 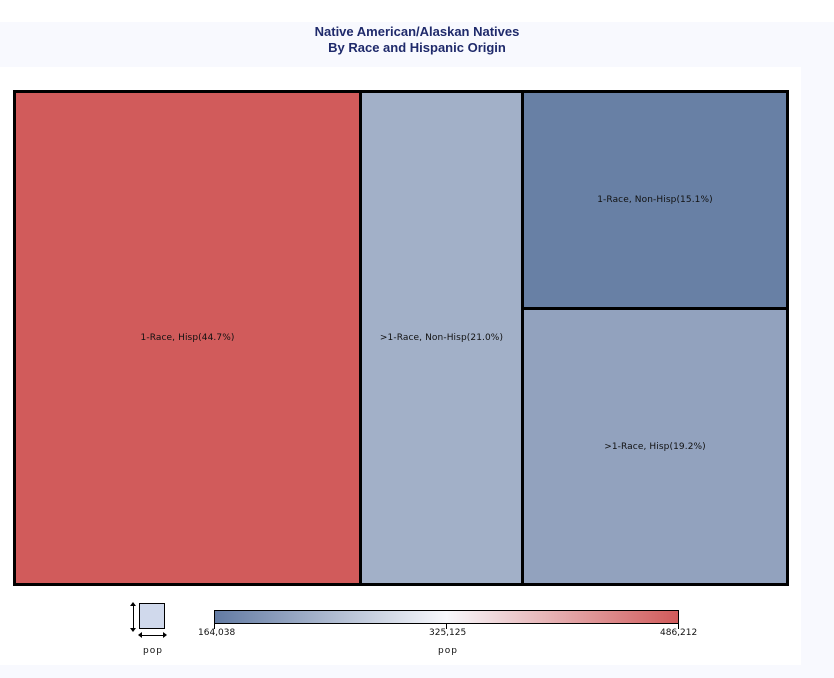 I want to click on tick-label-max: 486,212, so click(x=679, y=633).